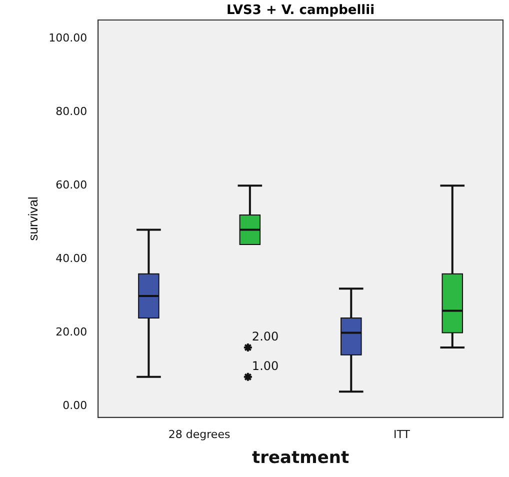 The height and width of the screenshot is (477, 509). What do you see at coordinates (265, 337) in the screenshot?
I see `annotation: 2.00` at bounding box center [265, 337].